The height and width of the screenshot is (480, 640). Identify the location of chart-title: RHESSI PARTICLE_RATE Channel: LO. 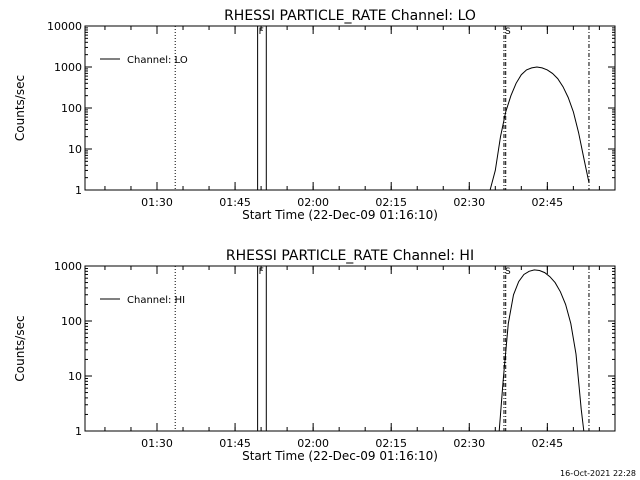
(350, 16).